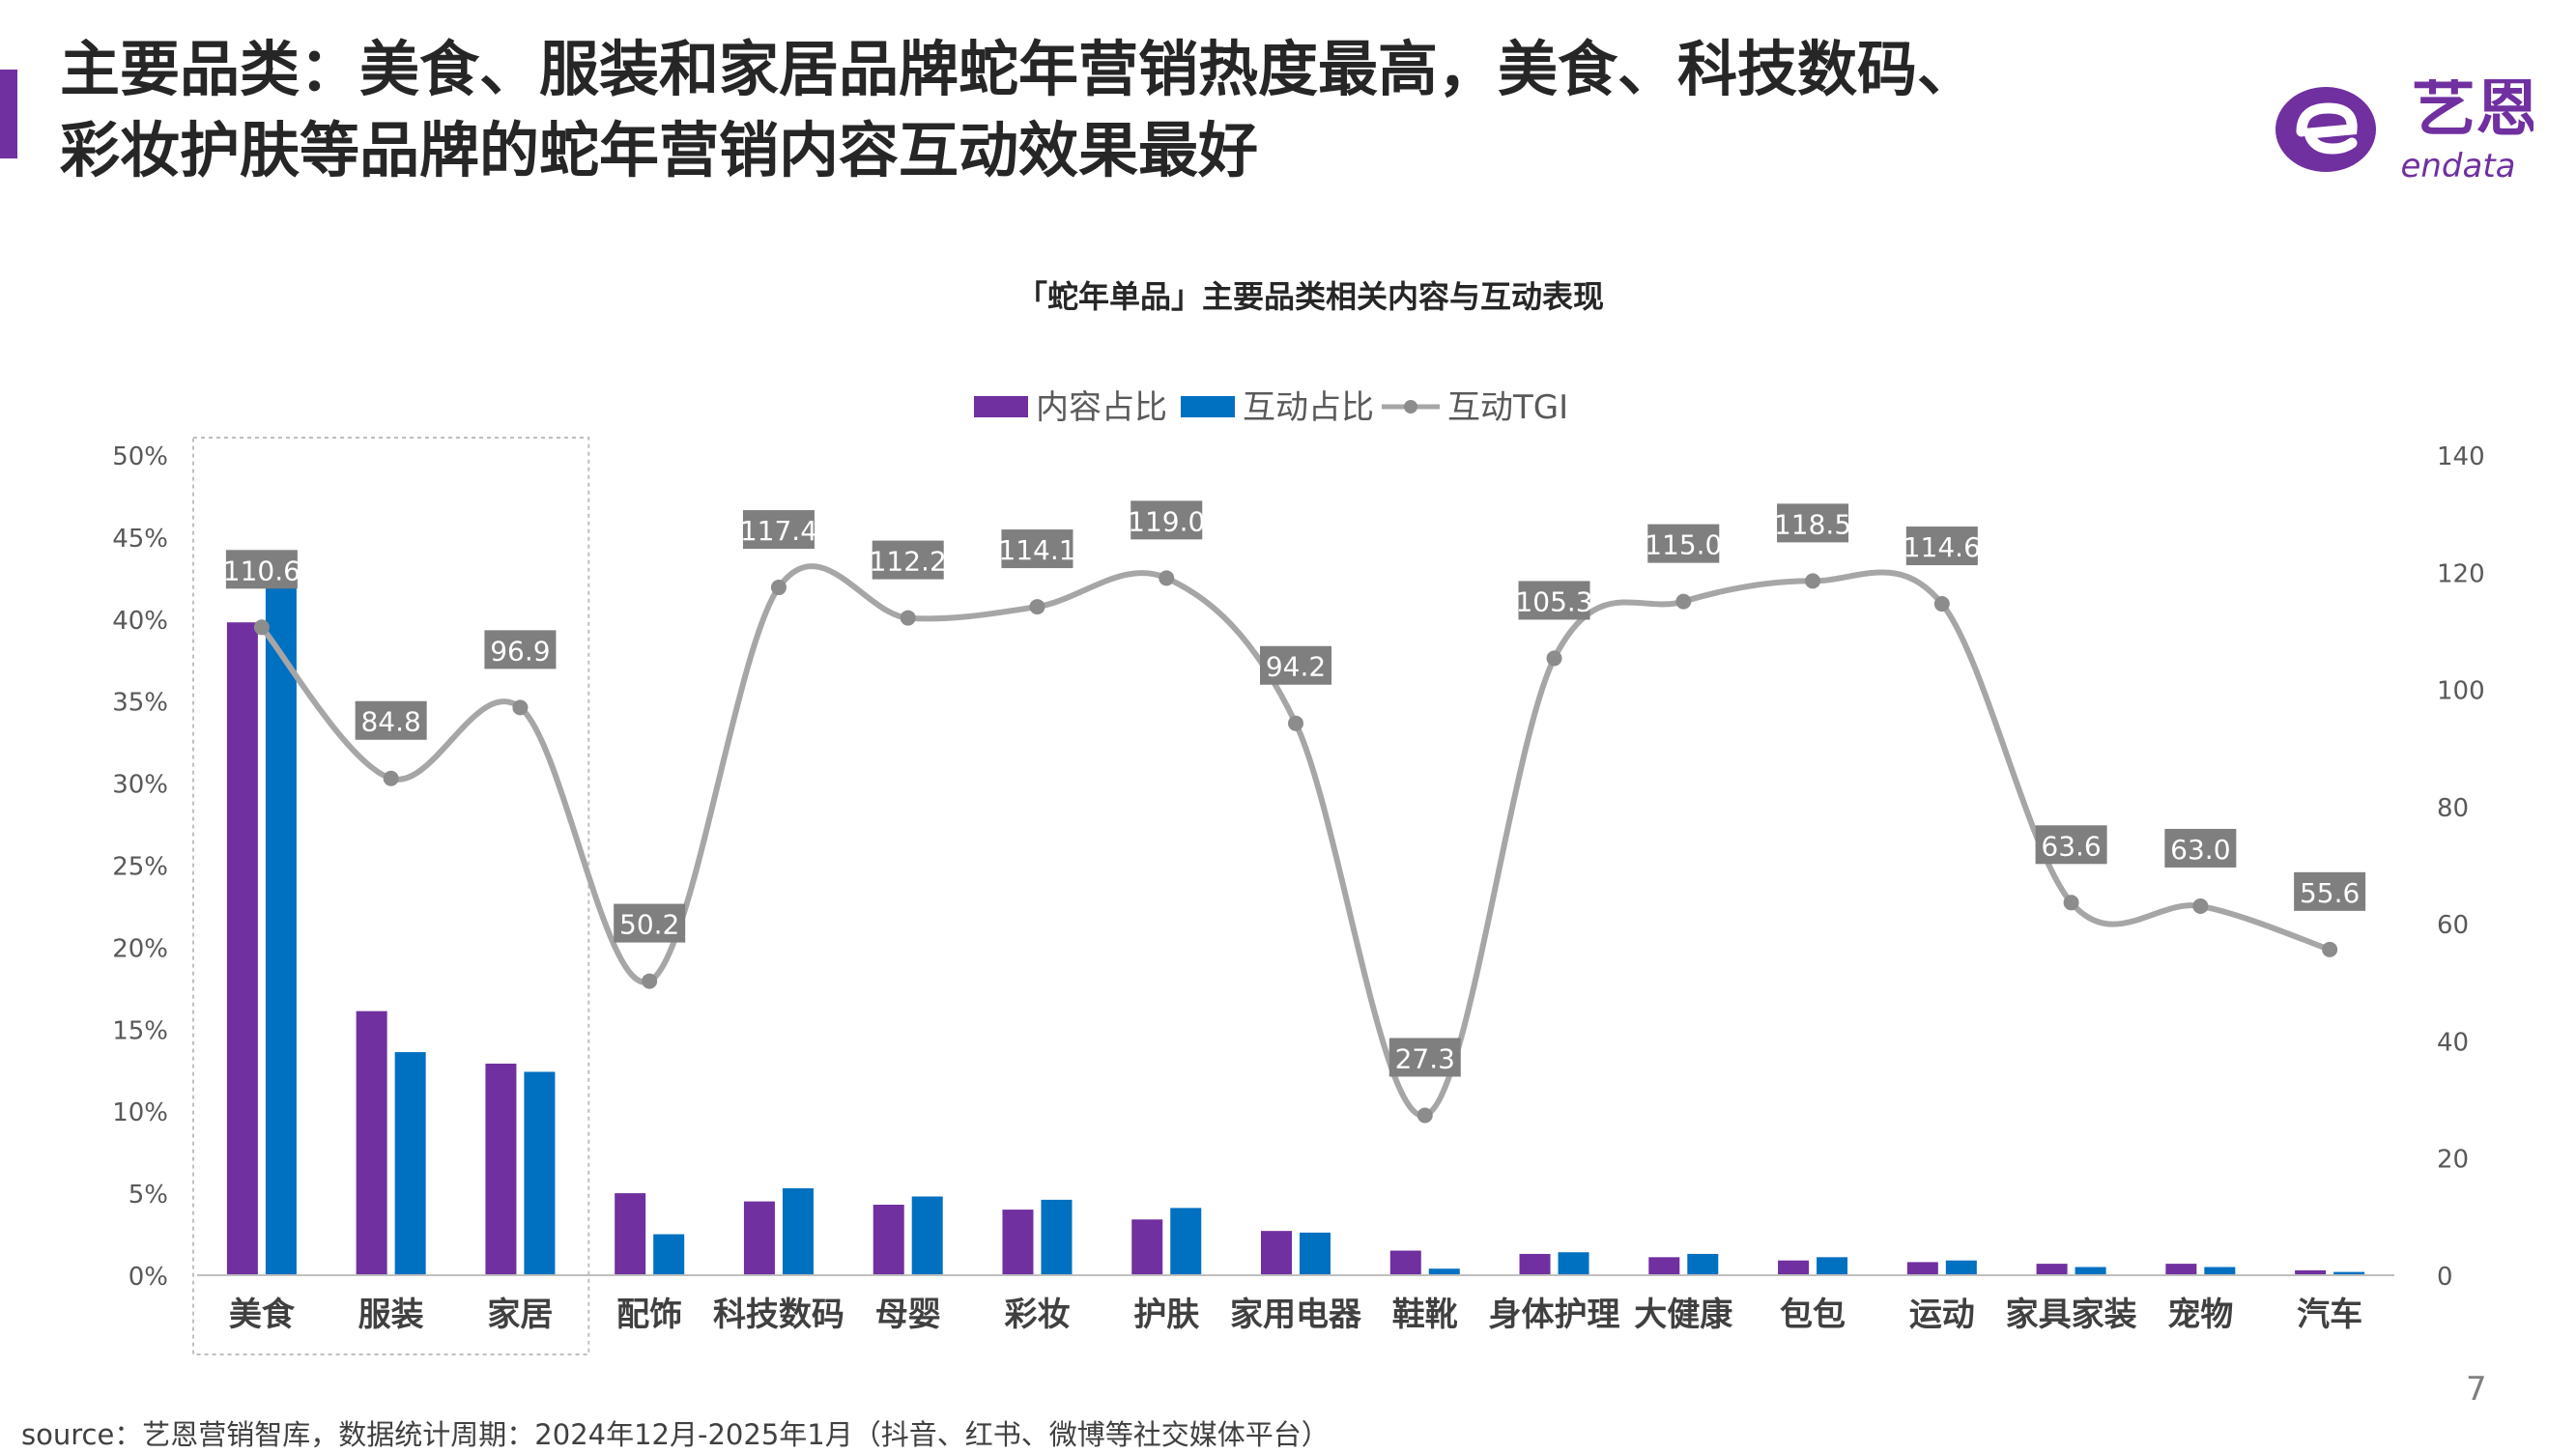 This screenshot has height=1453, width=2576. Describe the element at coordinates (1508, 407) in the screenshot. I see `legend-label-tgi: 互动TGI` at that location.